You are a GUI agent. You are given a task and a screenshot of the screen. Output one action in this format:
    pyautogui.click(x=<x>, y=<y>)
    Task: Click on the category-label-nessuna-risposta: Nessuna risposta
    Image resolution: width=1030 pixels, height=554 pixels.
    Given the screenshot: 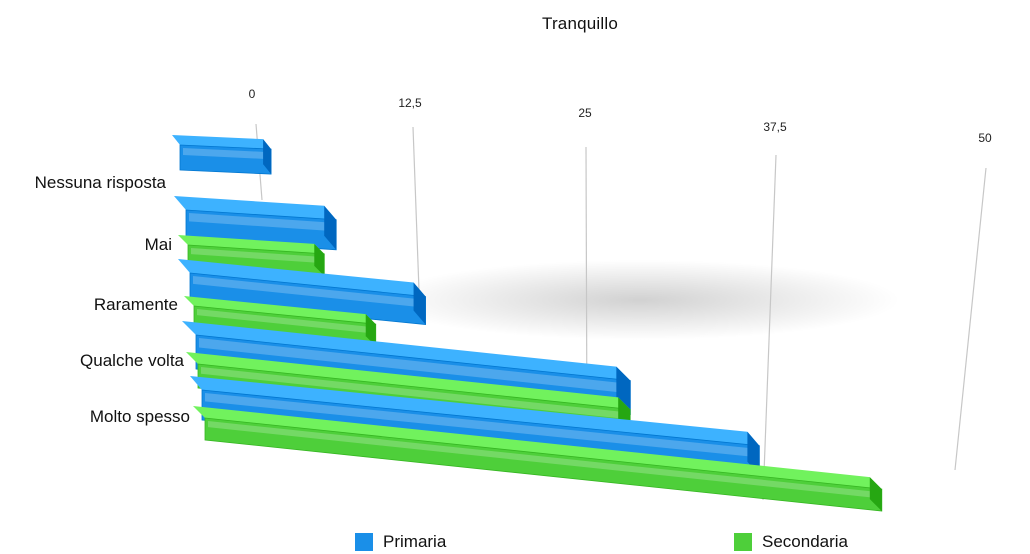 What is the action you would take?
    pyautogui.click(x=101, y=182)
    